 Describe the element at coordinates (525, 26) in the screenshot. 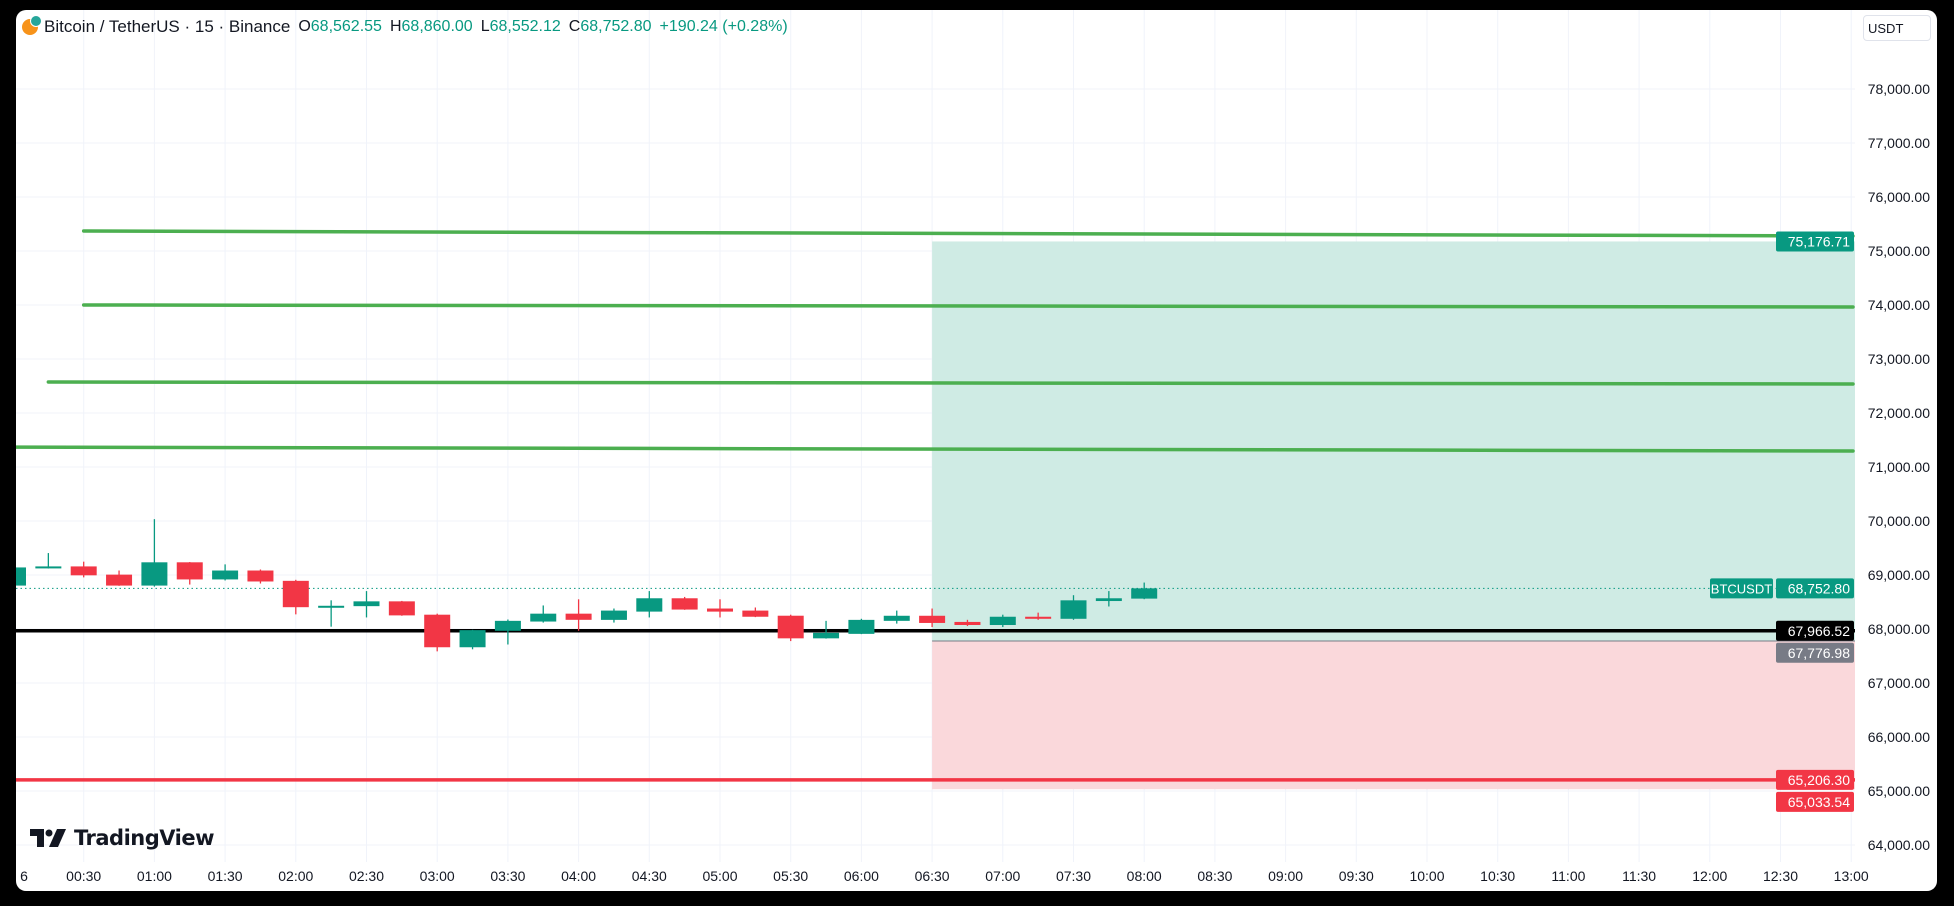

I see `low-value: 68,552.12` at that location.